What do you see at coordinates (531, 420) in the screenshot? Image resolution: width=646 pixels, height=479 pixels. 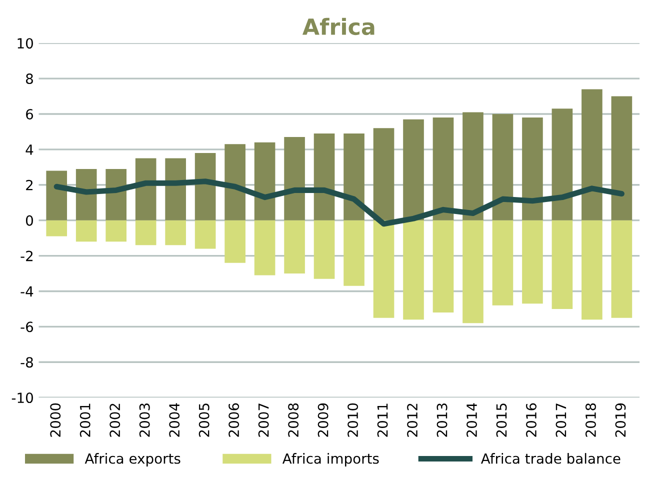 I see `x-tick-label: 2016` at bounding box center [531, 420].